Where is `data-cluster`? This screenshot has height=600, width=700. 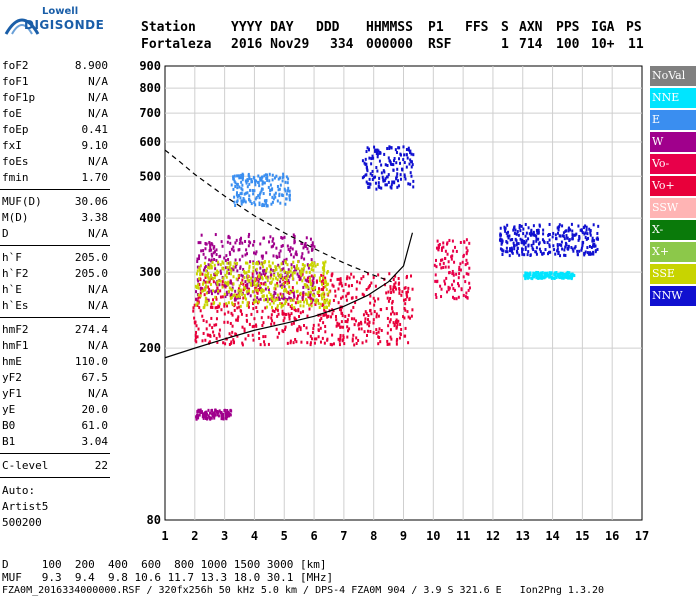
data-cluster is located at coordinates (388, 168).